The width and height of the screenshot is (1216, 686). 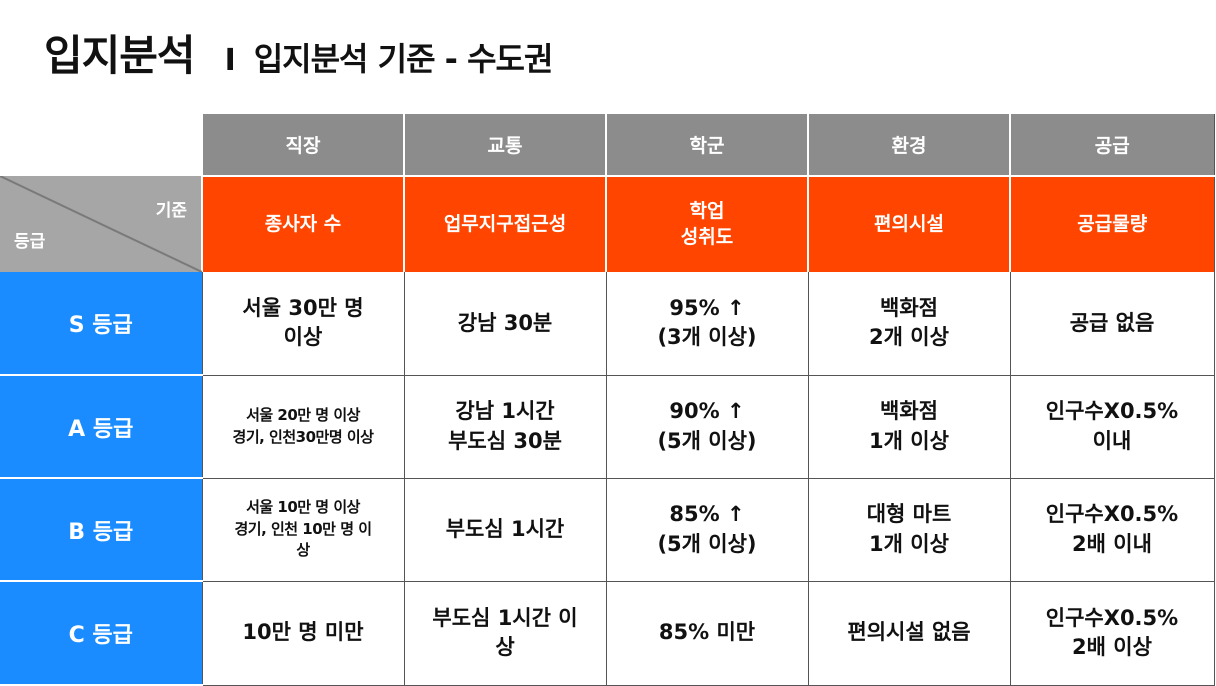 I want to click on cell-line: 2배 이내, so click(x=1112, y=543).